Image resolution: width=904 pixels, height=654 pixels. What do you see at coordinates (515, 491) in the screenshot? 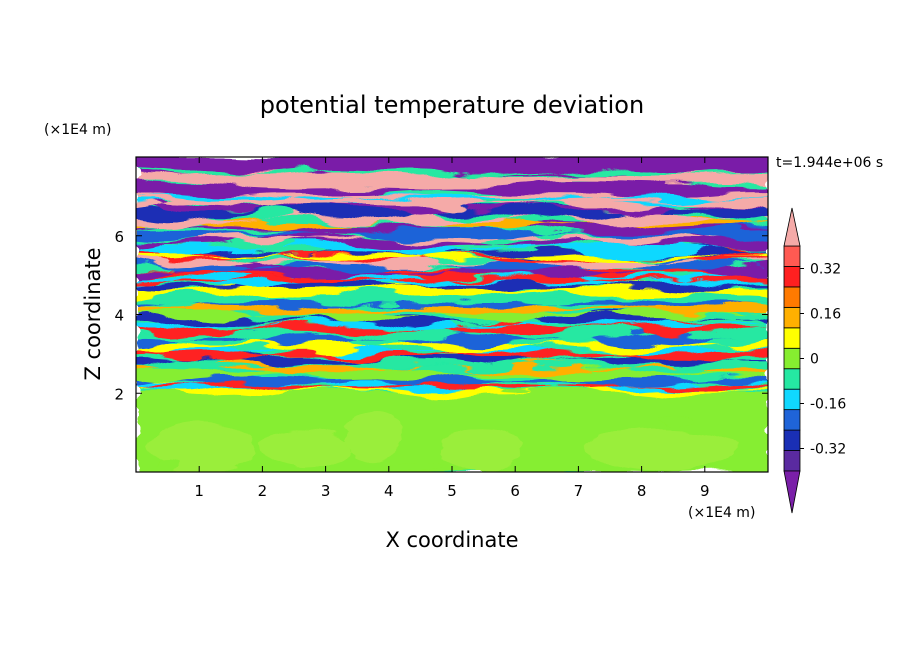
I see `x-tick-label: 6` at bounding box center [515, 491].